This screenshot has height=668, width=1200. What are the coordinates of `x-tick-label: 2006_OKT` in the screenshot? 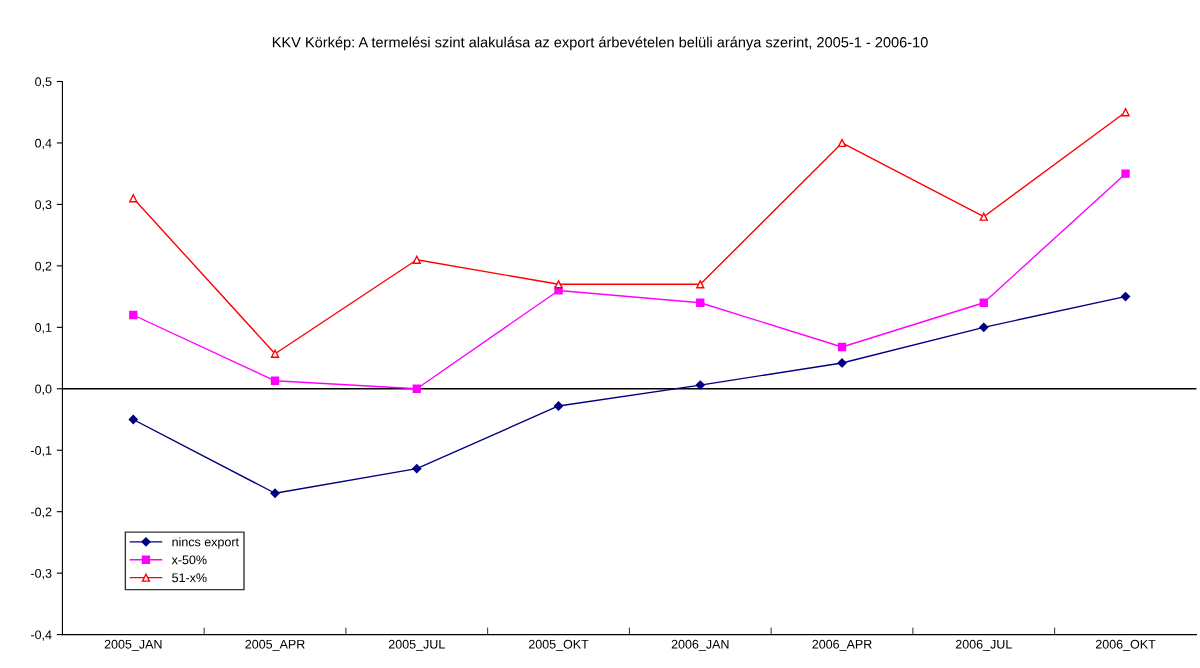 It's located at (1125, 645).